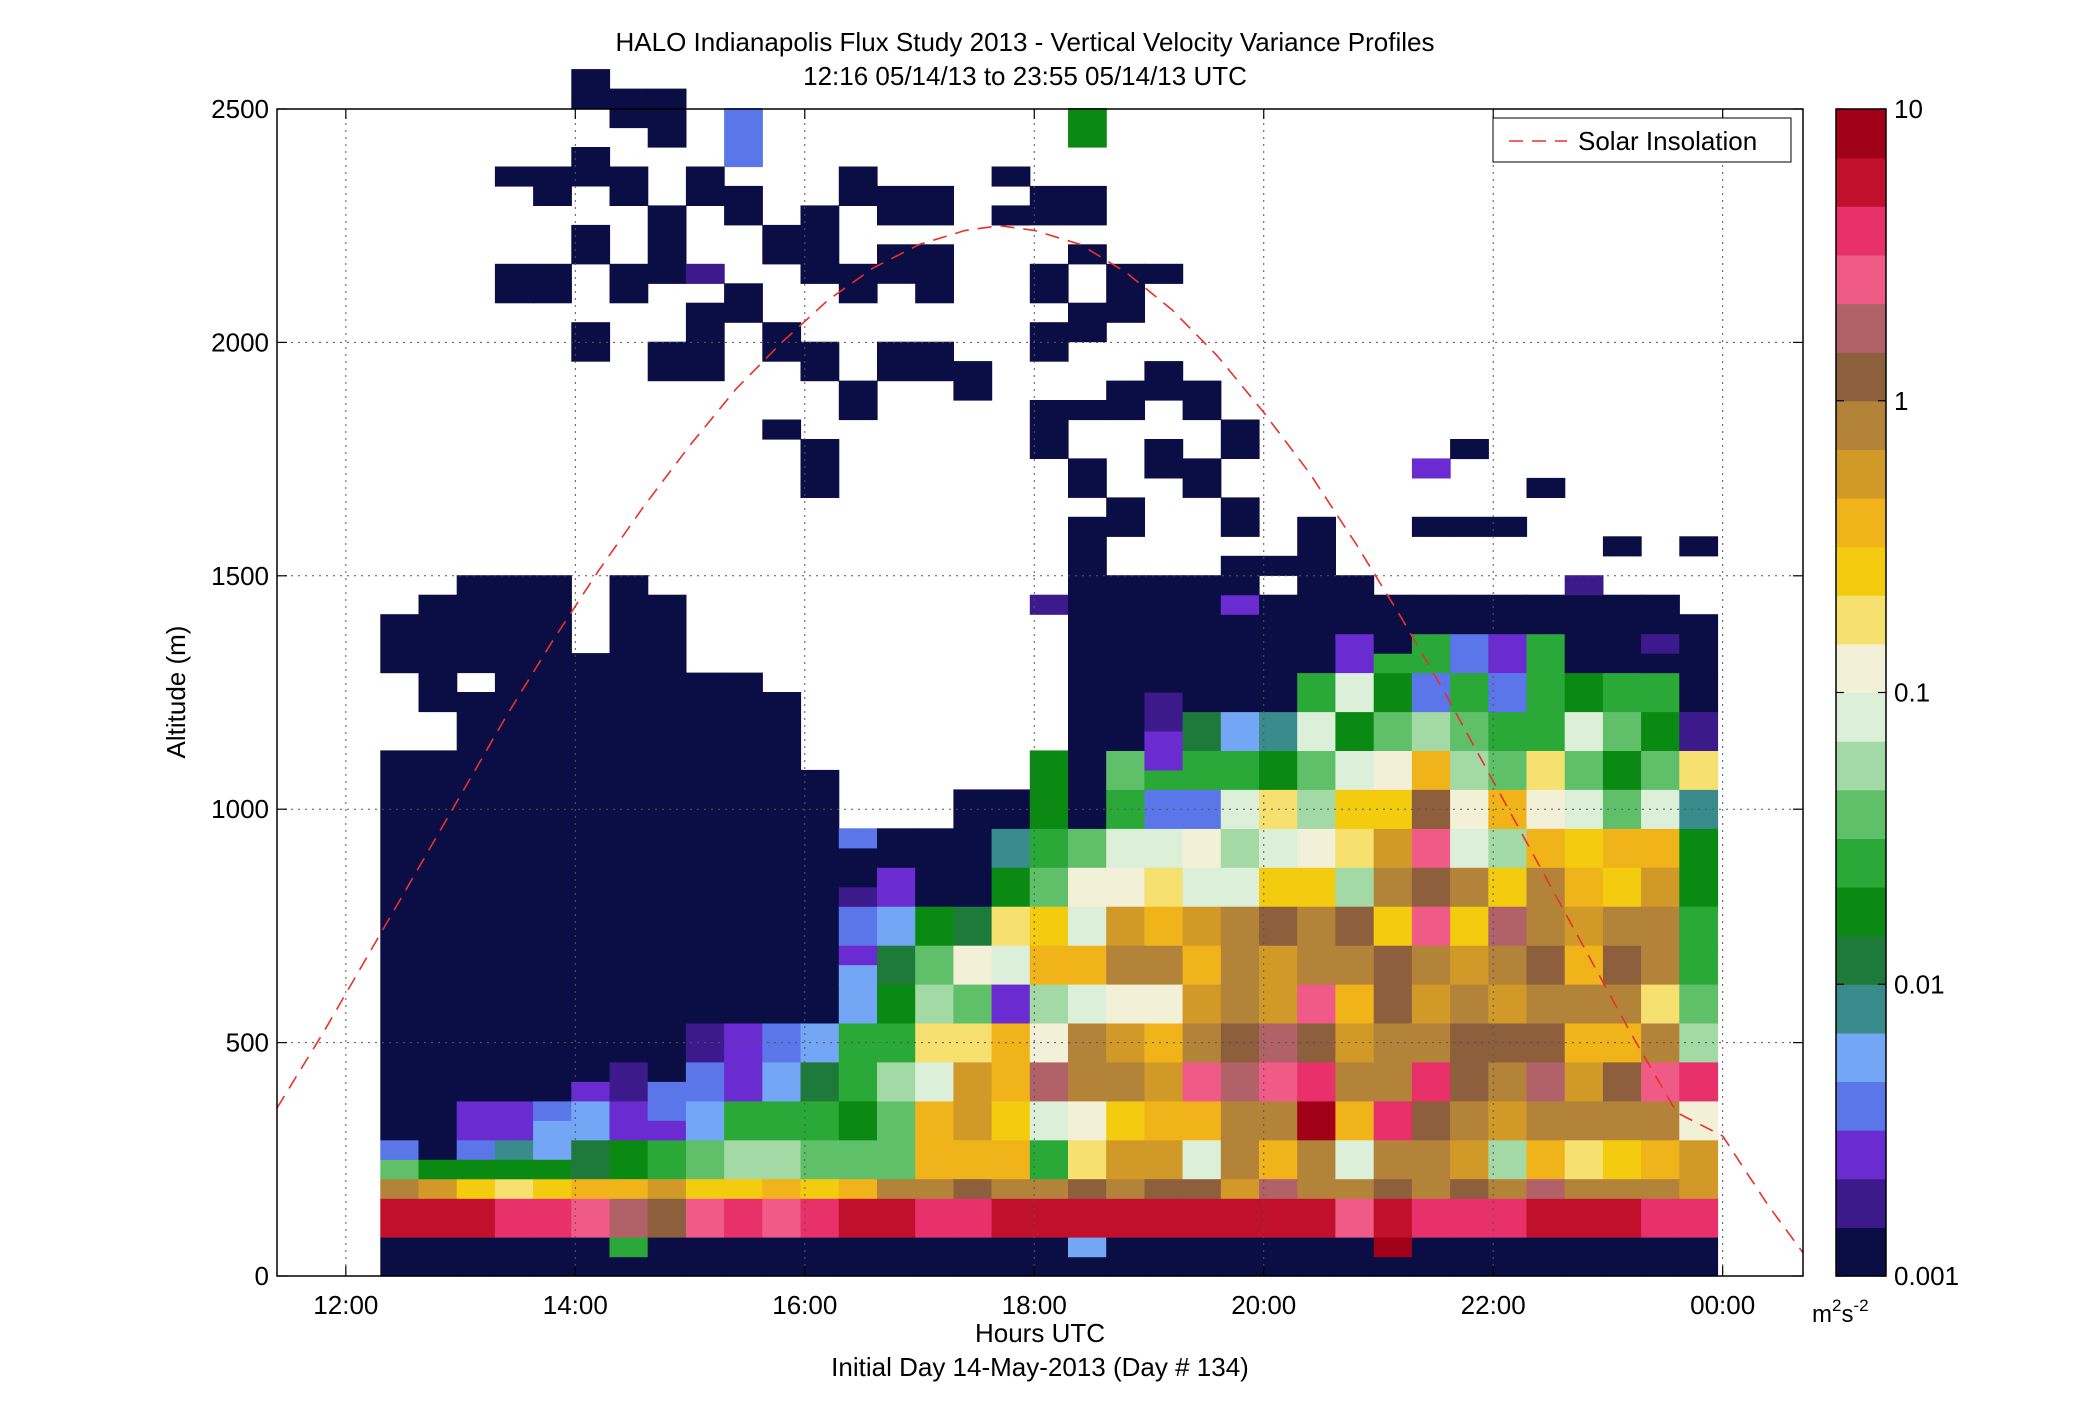 This screenshot has height=1425, width=2098. I want to click on legend: Solar Insolation, so click(1642, 140).